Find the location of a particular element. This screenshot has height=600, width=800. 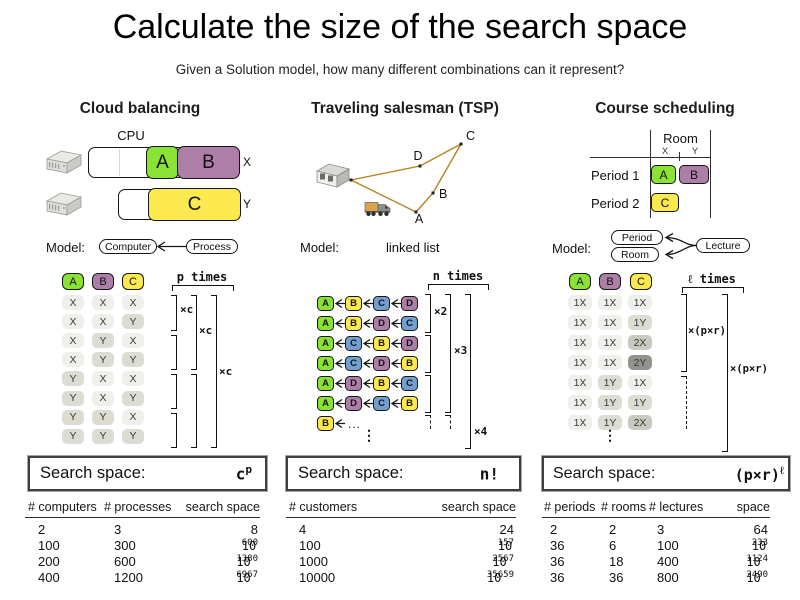

page-title: Calculate the size of the search space is located at coordinates (400, 27).